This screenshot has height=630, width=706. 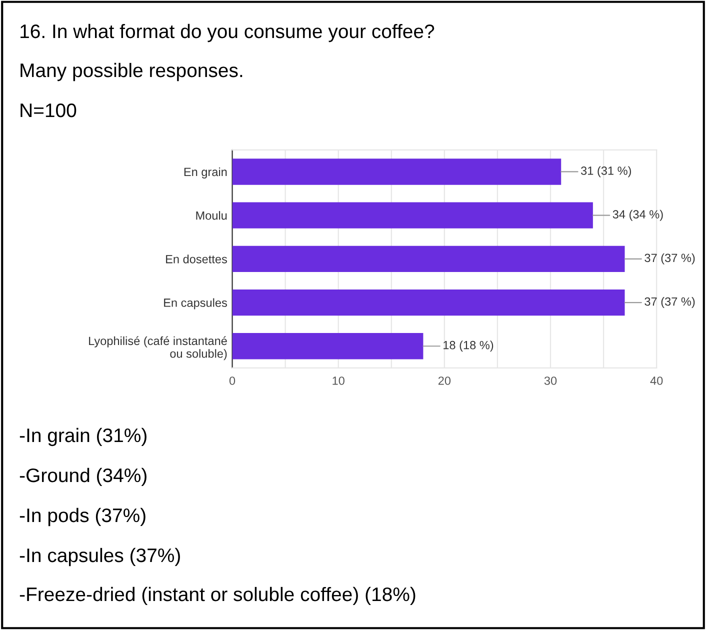 I want to click on y-tick-label: En capsules, so click(x=195, y=304).